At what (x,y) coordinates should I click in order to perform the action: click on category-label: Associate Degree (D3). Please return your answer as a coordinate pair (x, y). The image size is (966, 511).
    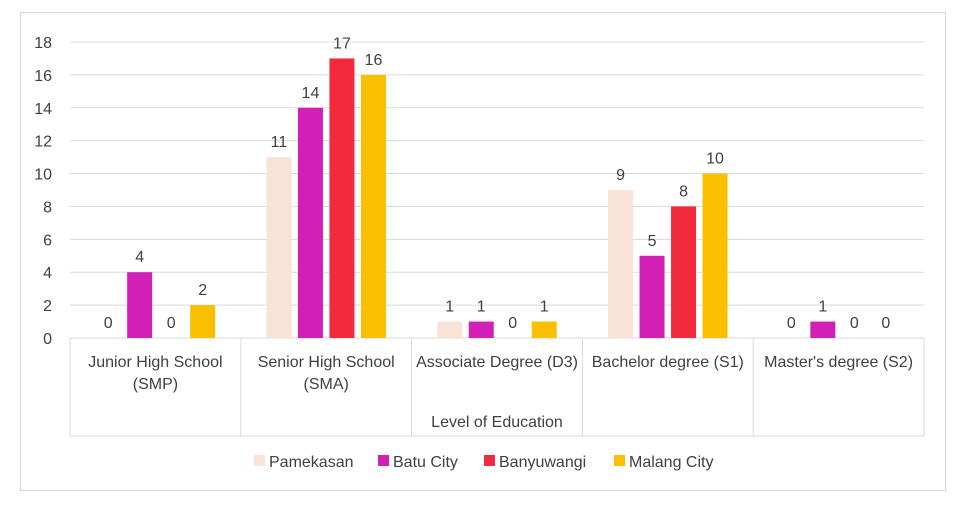
    Looking at the image, I should click on (497, 362).